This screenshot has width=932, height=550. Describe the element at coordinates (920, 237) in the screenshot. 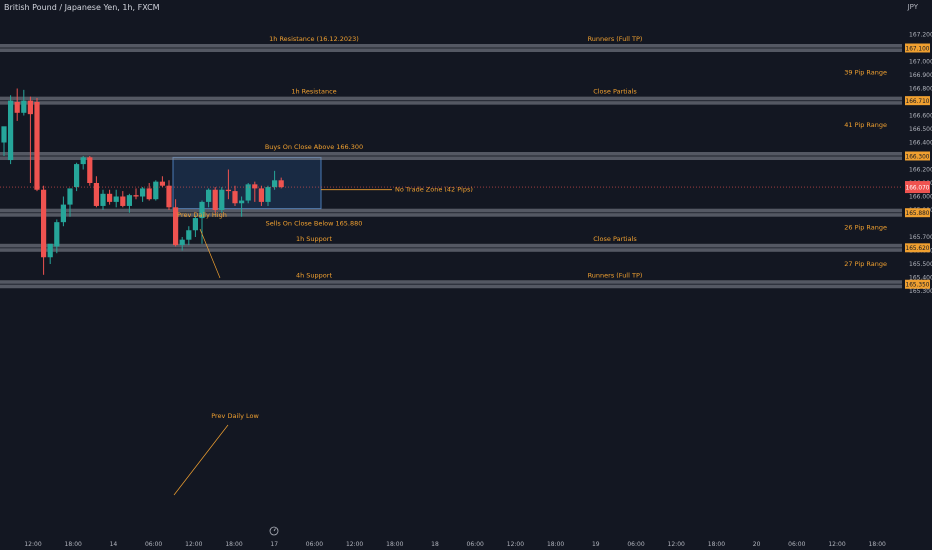

I see `y-tick-label: 165.700` at that location.